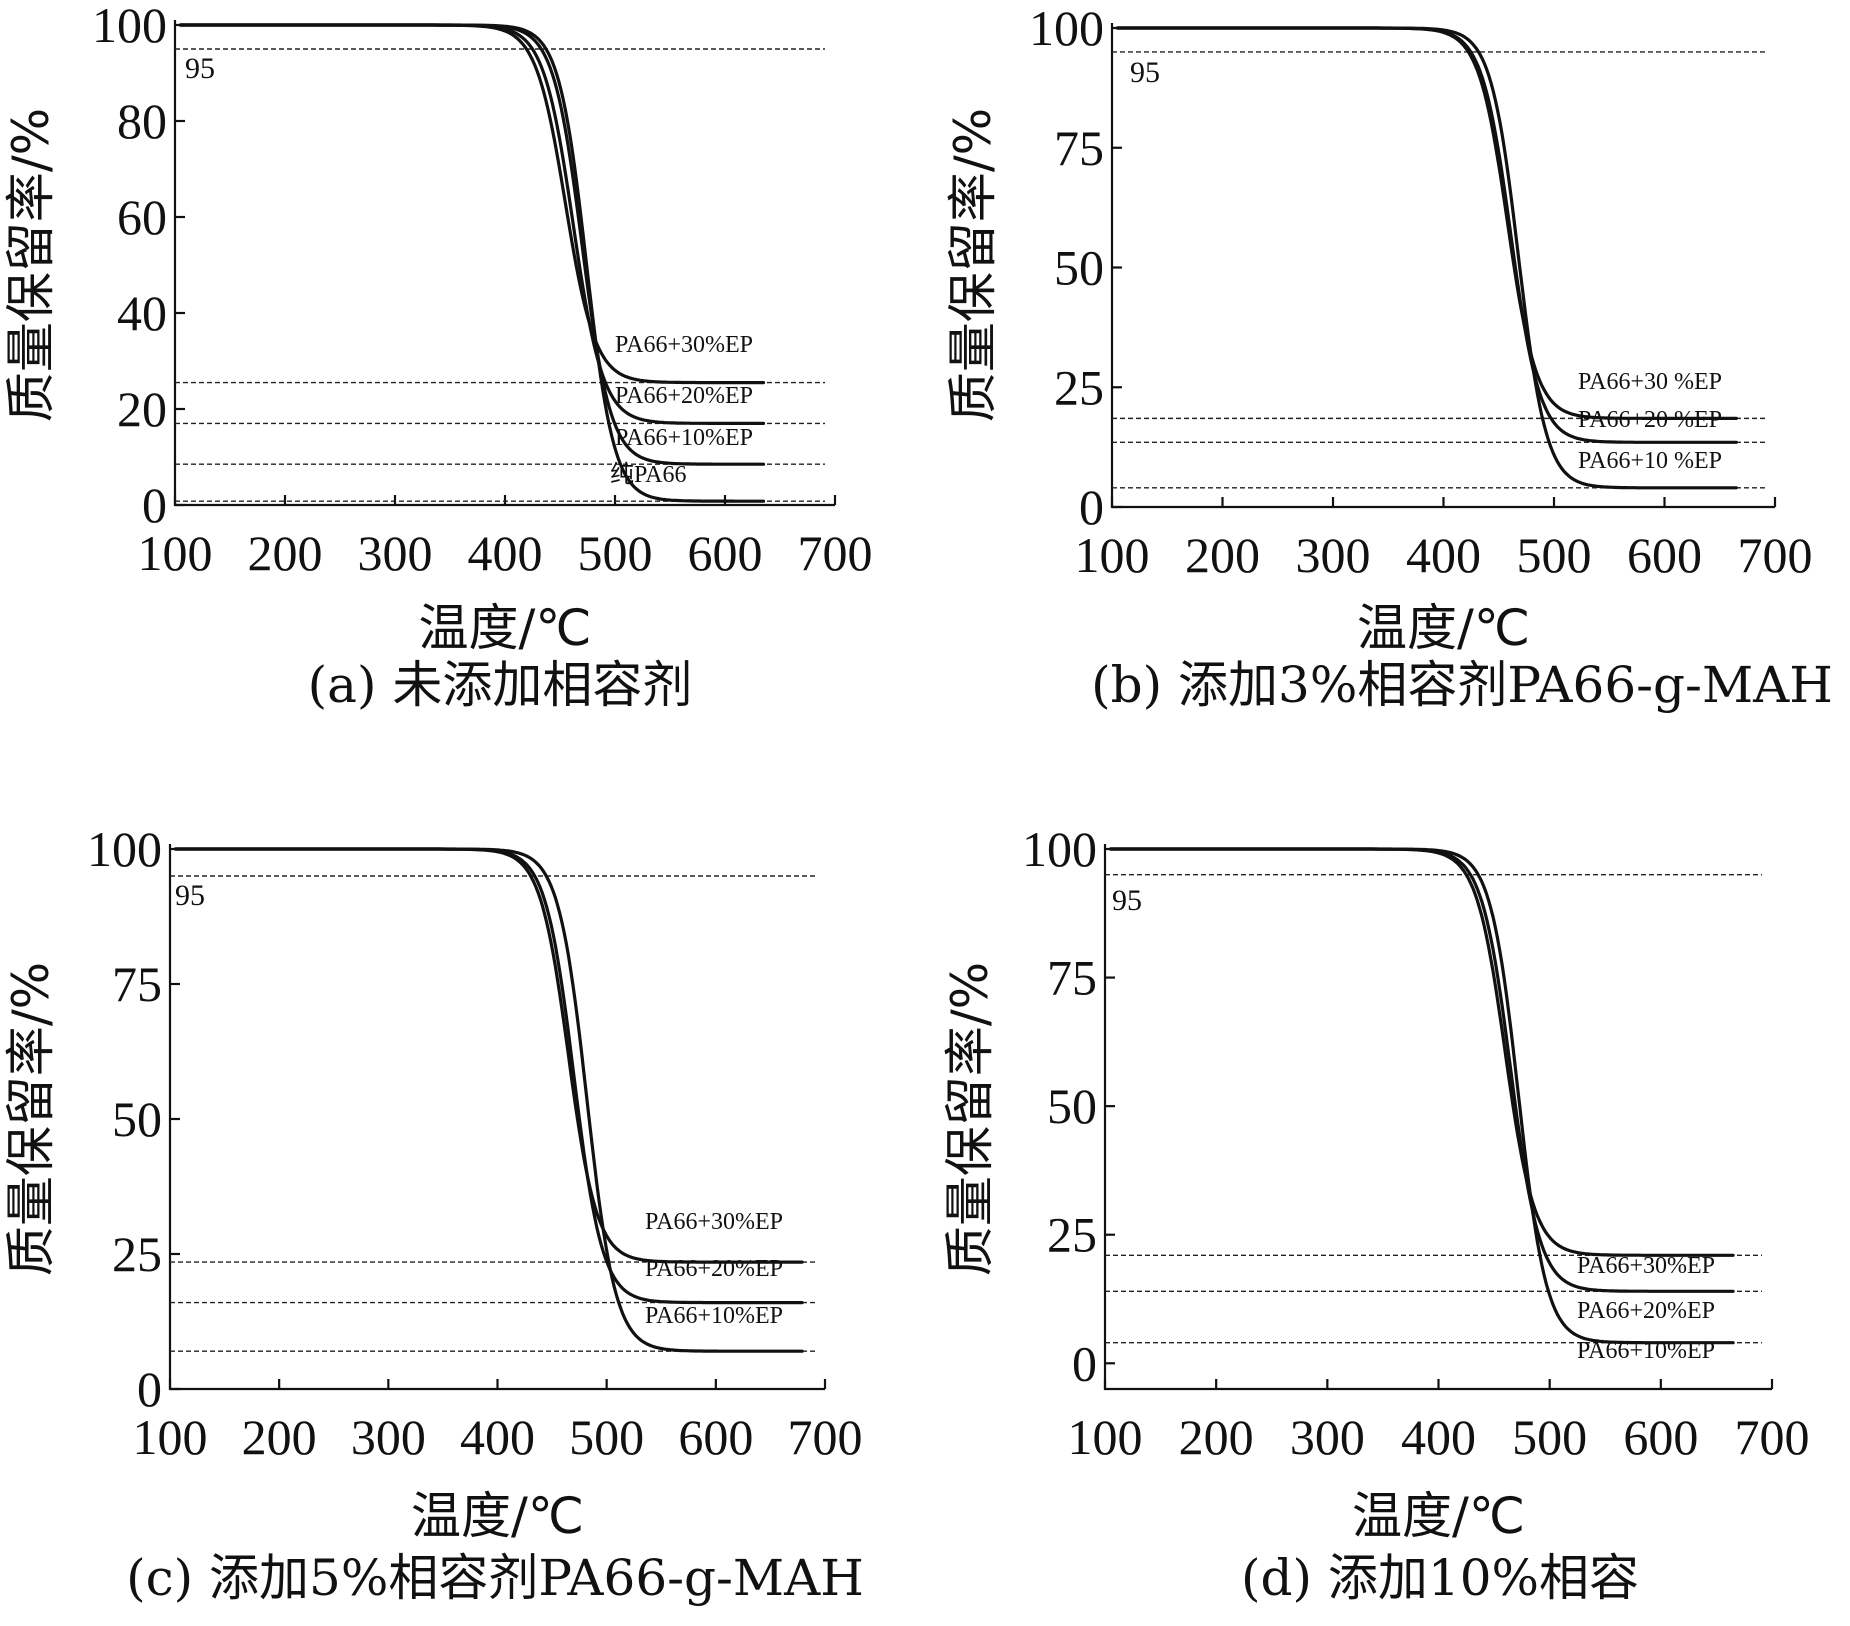 The height and width of the screenshot is (1626, 1850). I want to click on series-label: PA66+10 %EP, so click(1650, 461).